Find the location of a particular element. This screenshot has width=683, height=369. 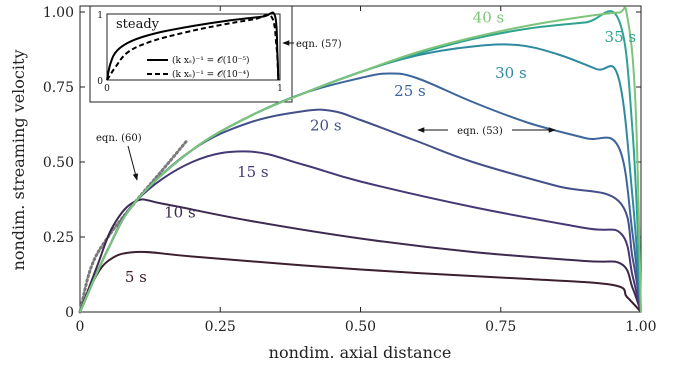

x-tick-label: 1.00 is located at coordinates (640, 327).